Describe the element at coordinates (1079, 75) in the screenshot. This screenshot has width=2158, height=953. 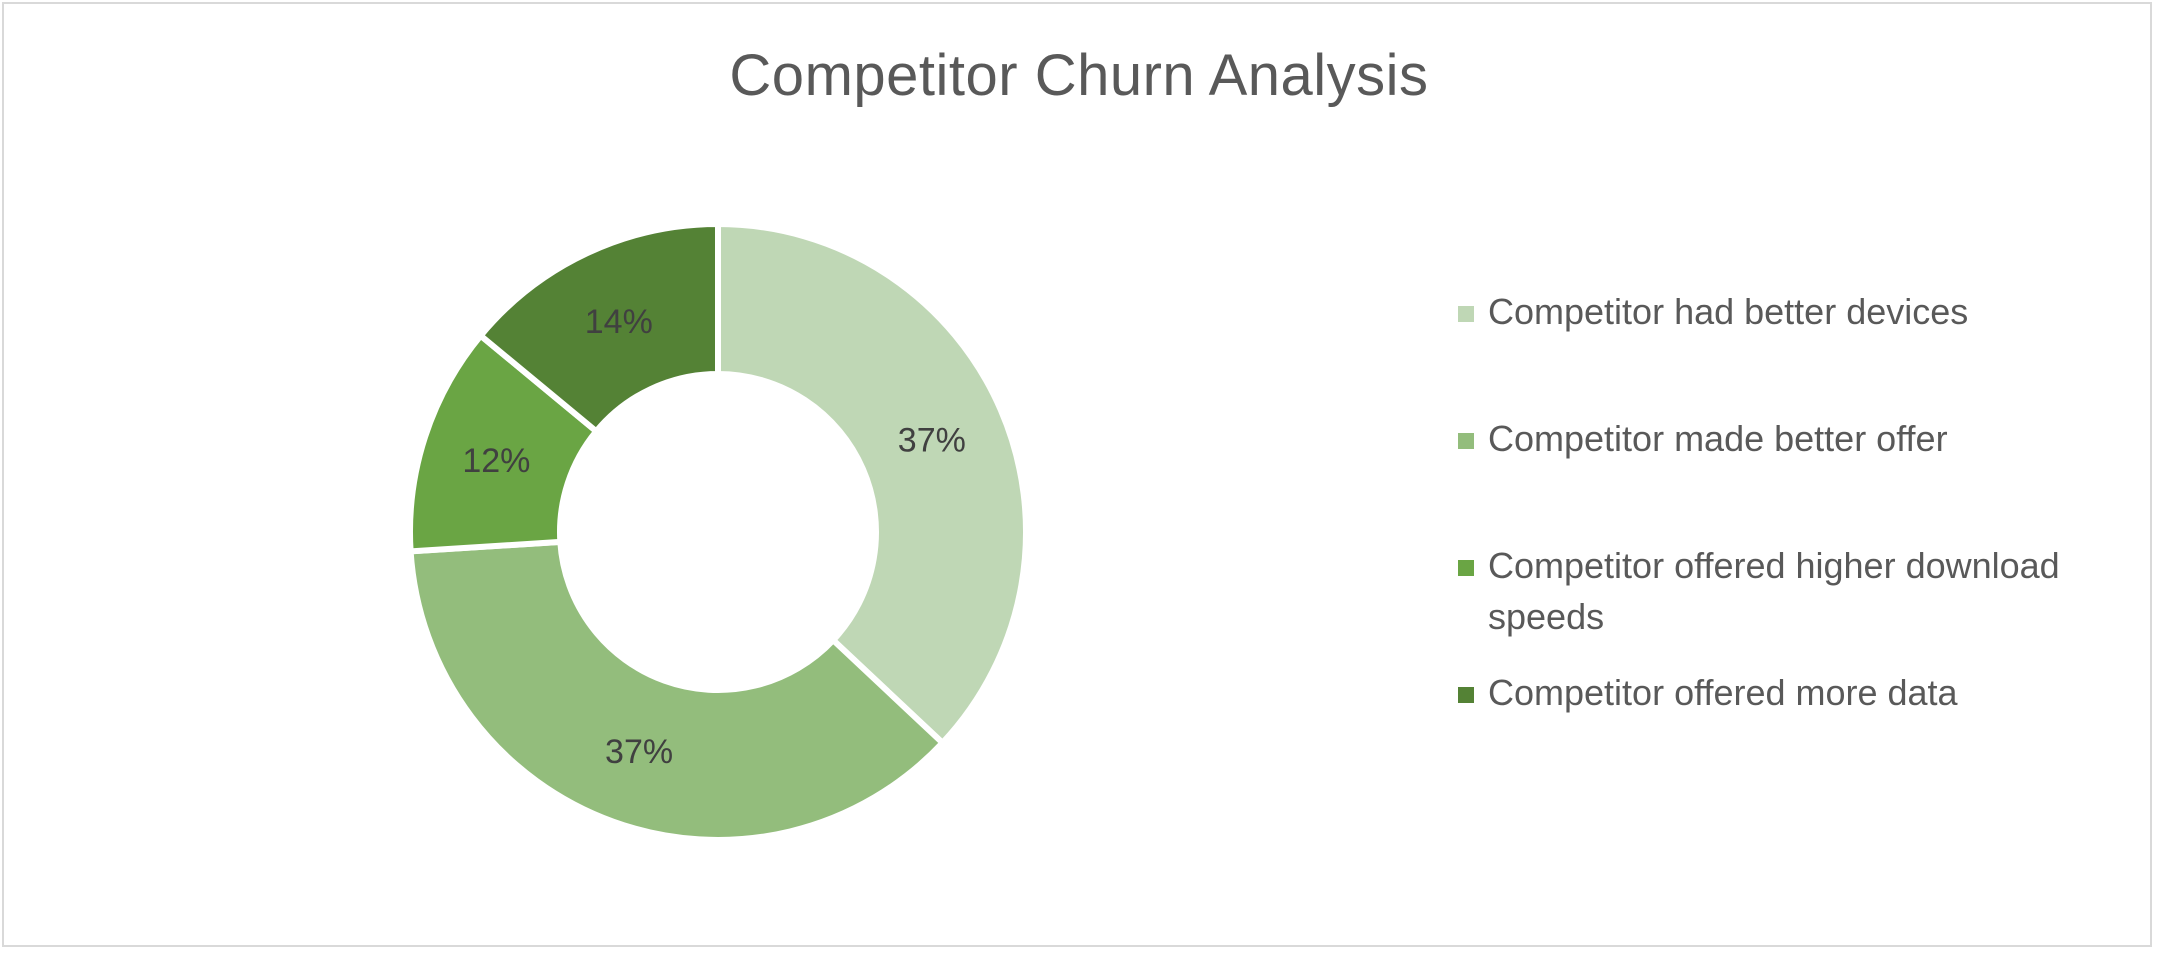
I see `chart-title: Competitor Churn Analysis` at that location.